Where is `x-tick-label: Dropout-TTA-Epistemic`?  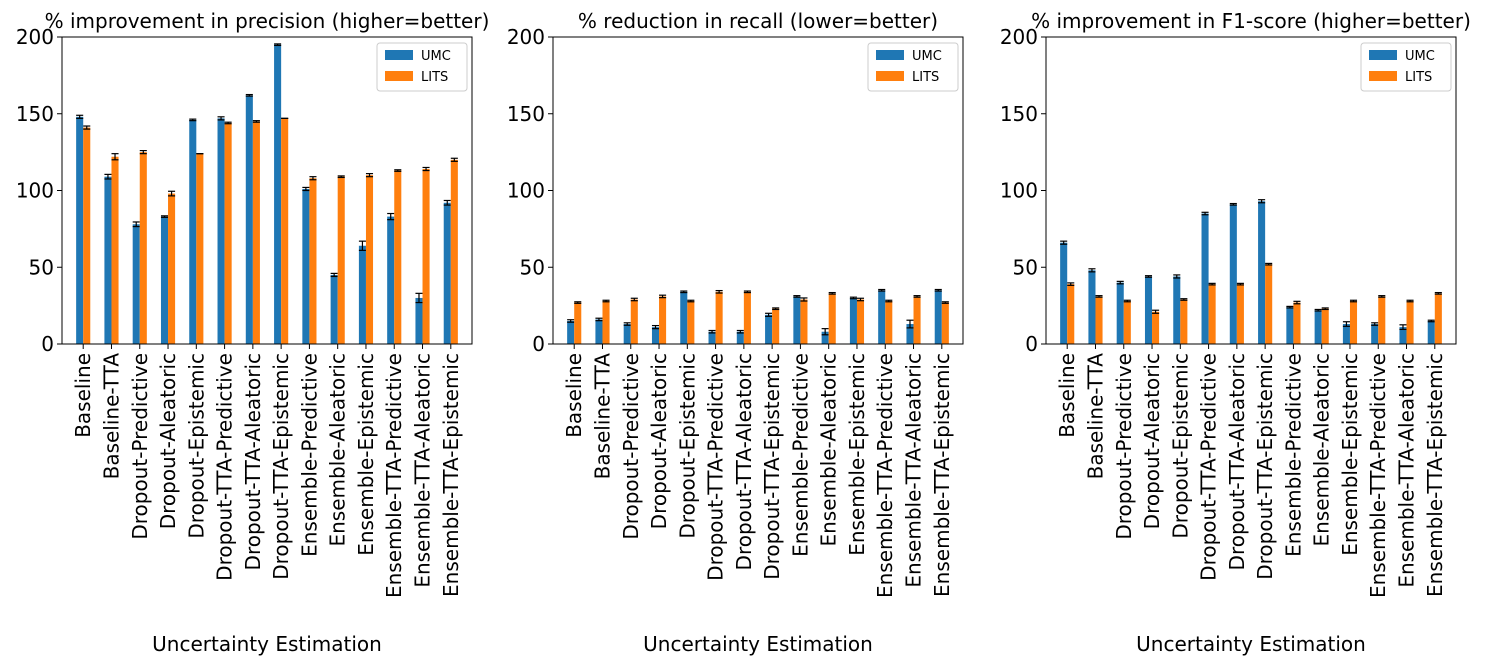 x-tick-label: Dropout-TTA-Epistemic is located at coordinates (1265, 466).